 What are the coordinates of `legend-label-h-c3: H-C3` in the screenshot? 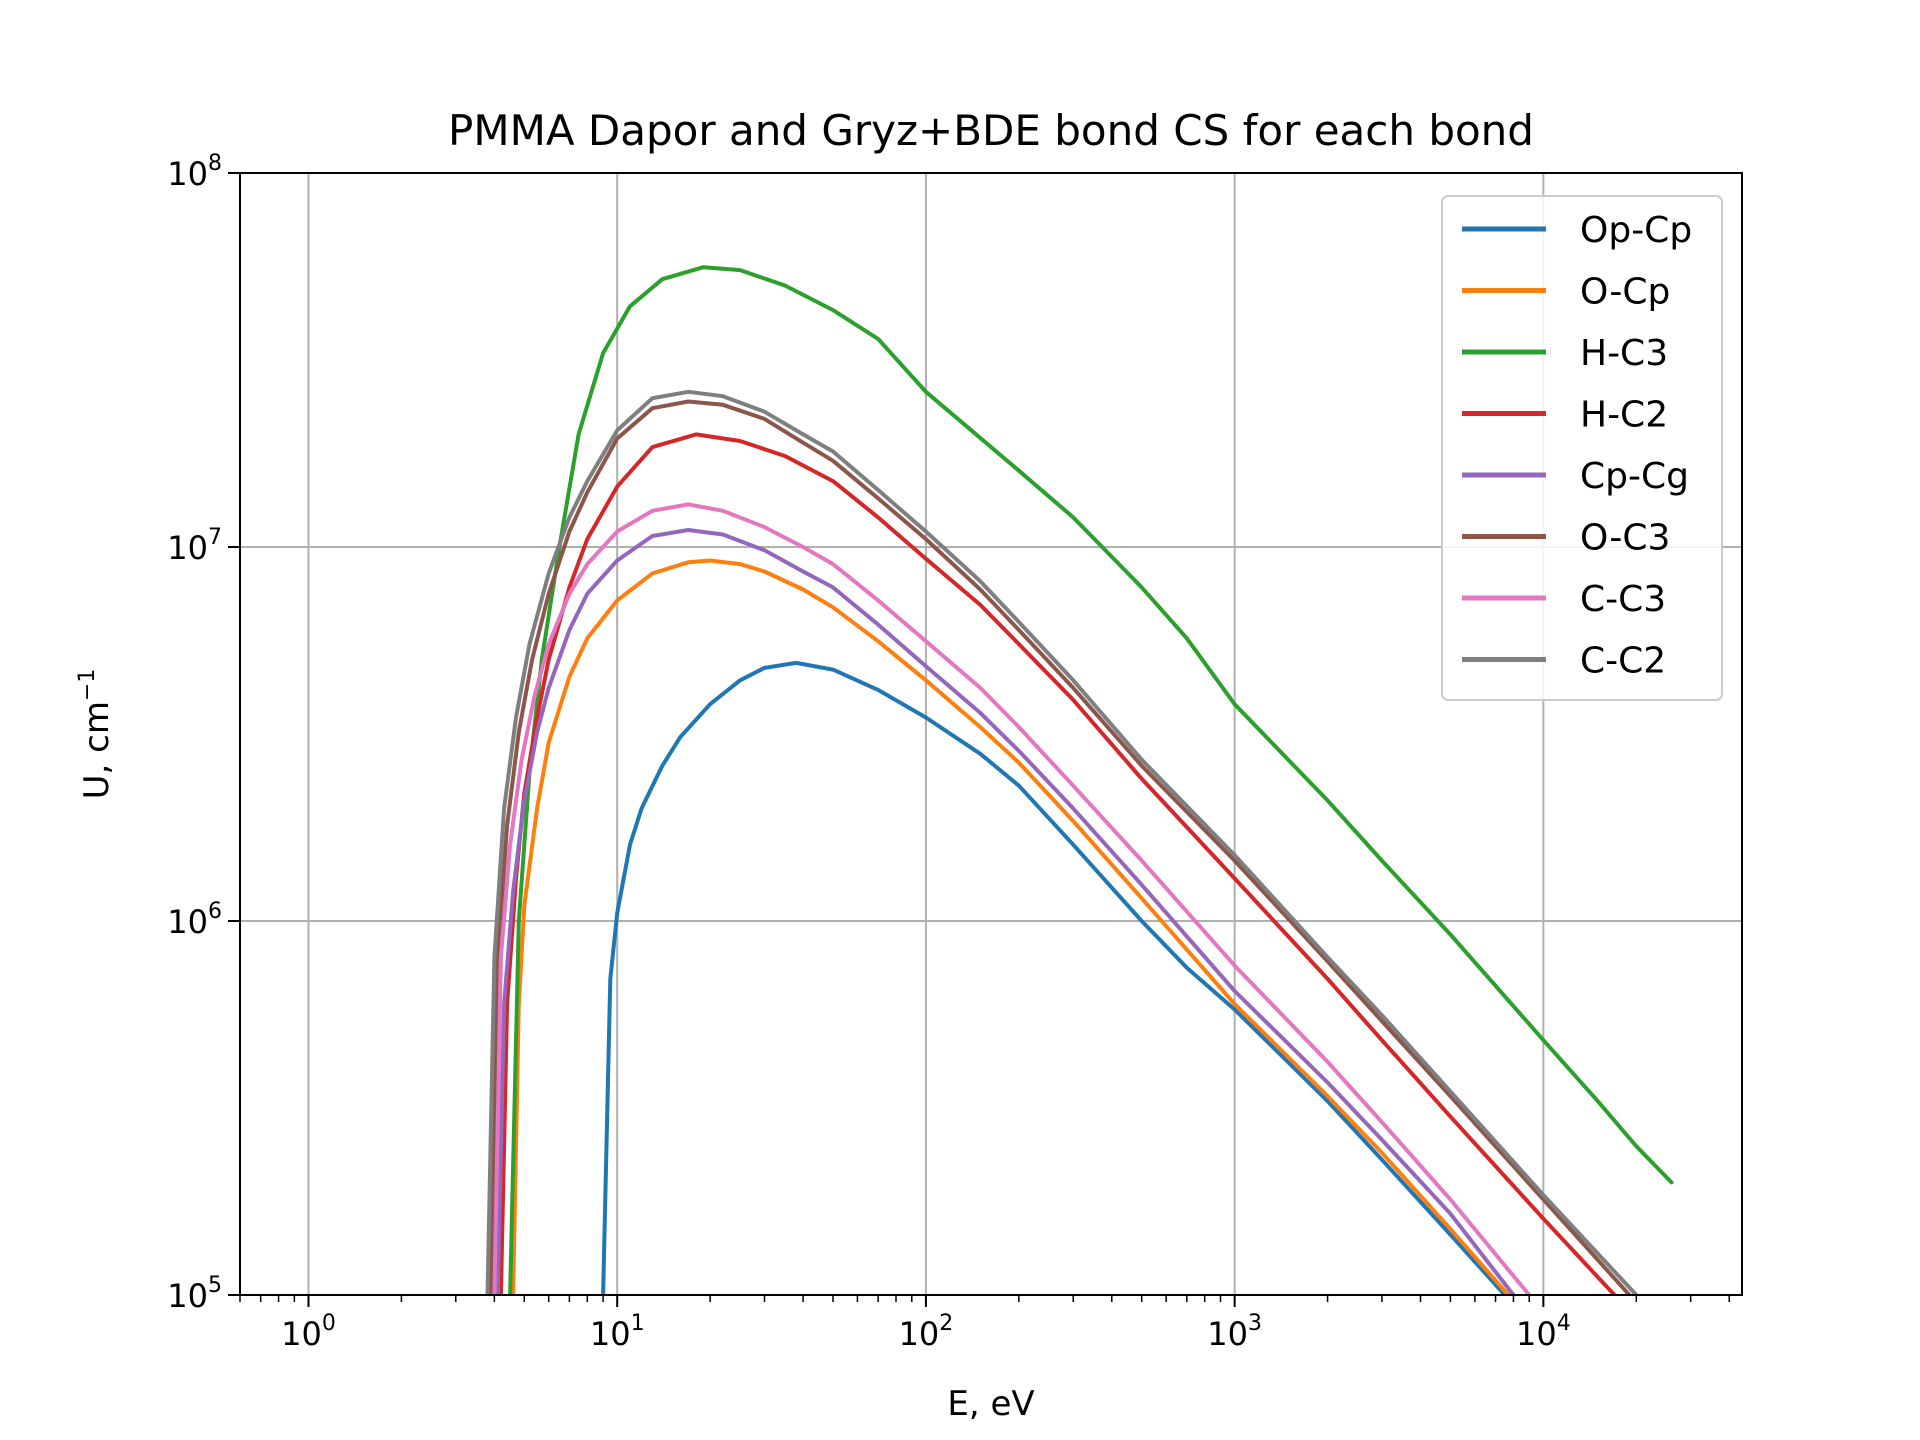 It's located at (1624, 353).